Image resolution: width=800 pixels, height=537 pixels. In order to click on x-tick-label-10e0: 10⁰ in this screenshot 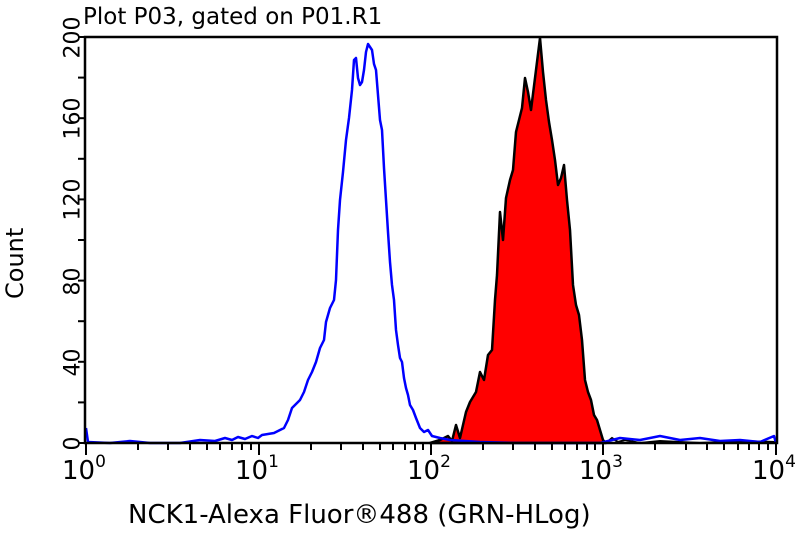, I will do `click(84, 469)`.